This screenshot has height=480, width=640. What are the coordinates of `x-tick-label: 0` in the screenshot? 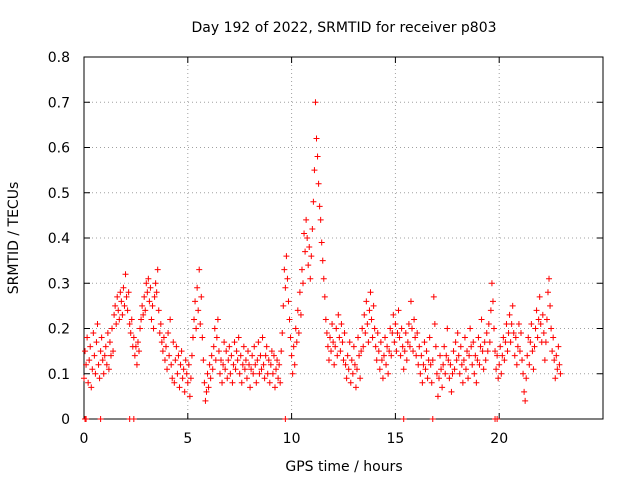 It's located at (84, 439).